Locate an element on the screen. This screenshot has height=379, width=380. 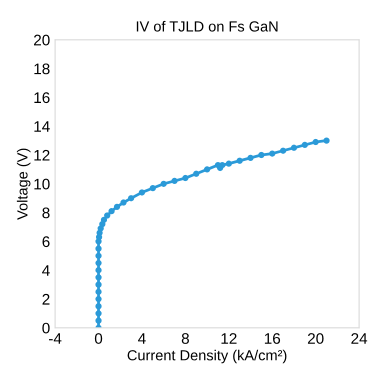
y-tick-label: 12 is located at coordinates (42, 155).